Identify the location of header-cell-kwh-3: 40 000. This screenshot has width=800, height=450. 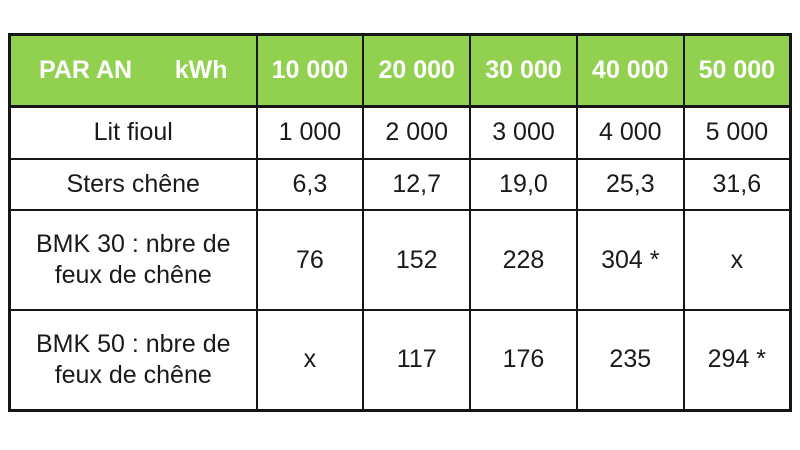
(630, 70).